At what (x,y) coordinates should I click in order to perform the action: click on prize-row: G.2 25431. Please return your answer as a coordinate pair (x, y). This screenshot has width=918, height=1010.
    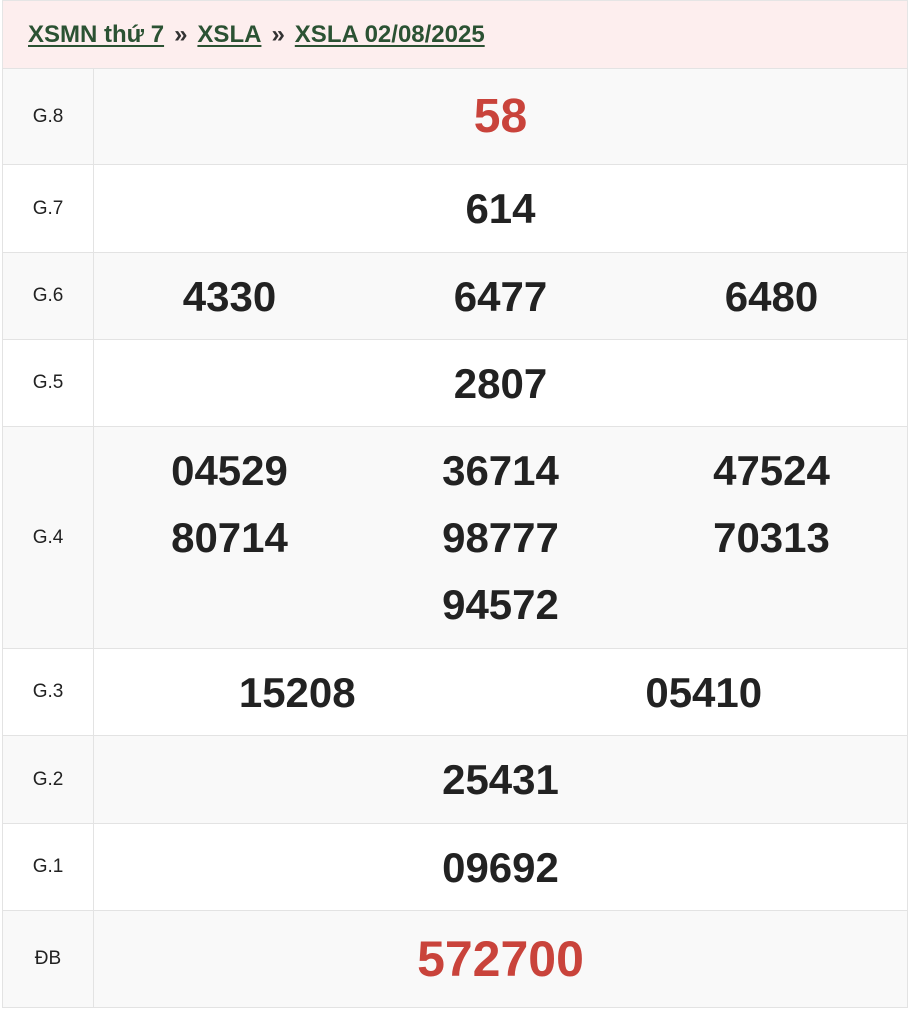
    Looking at the image, I should click on (455, 779).